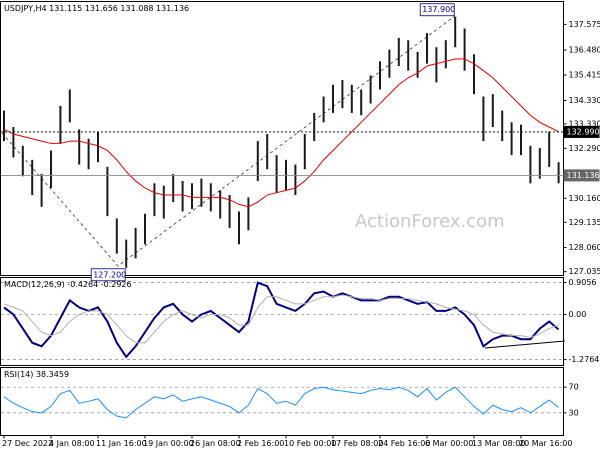 Image resolution: width=600 pixels, height=450 pixels. What do you see at coordinates (584, 271) in the screenshot?
I see `y-tick-label: 127.035` at bounding box center [584, 271].